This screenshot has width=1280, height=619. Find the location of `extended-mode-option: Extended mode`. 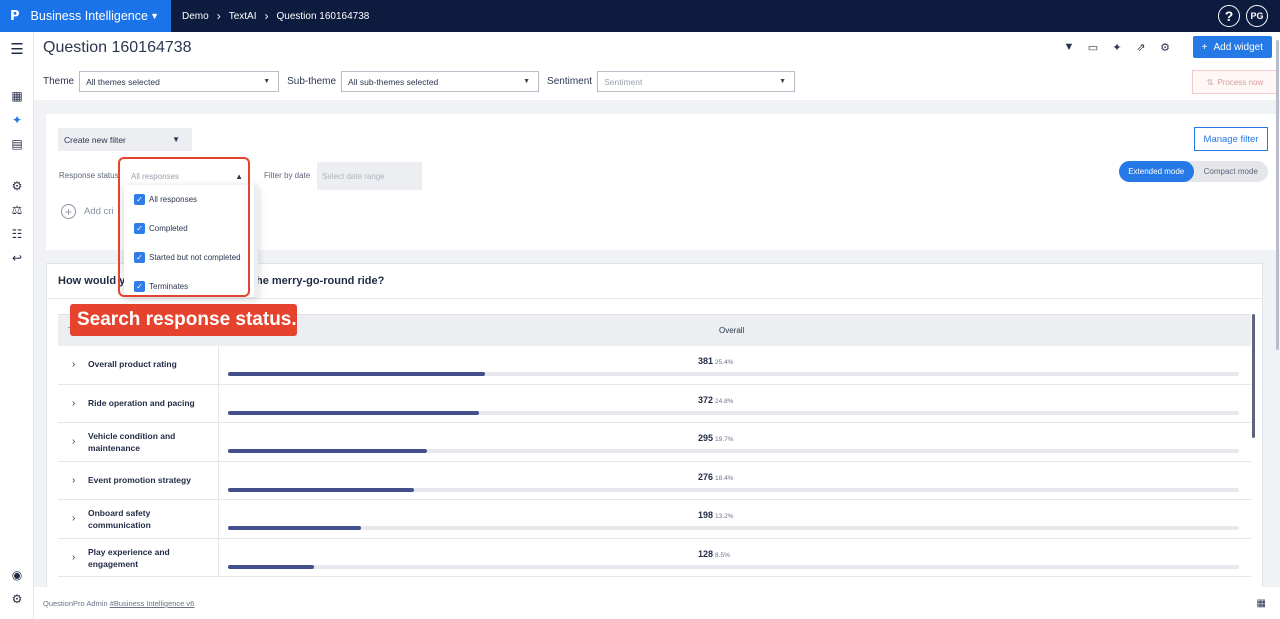

extended-mode-option: Extended mode is located at coordinates (1156, 171).